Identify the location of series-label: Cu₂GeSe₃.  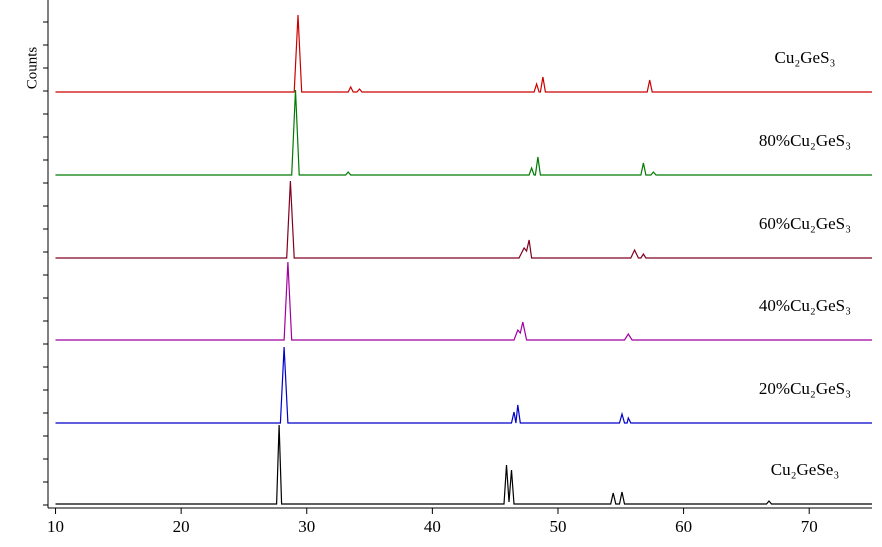
(805, 469).